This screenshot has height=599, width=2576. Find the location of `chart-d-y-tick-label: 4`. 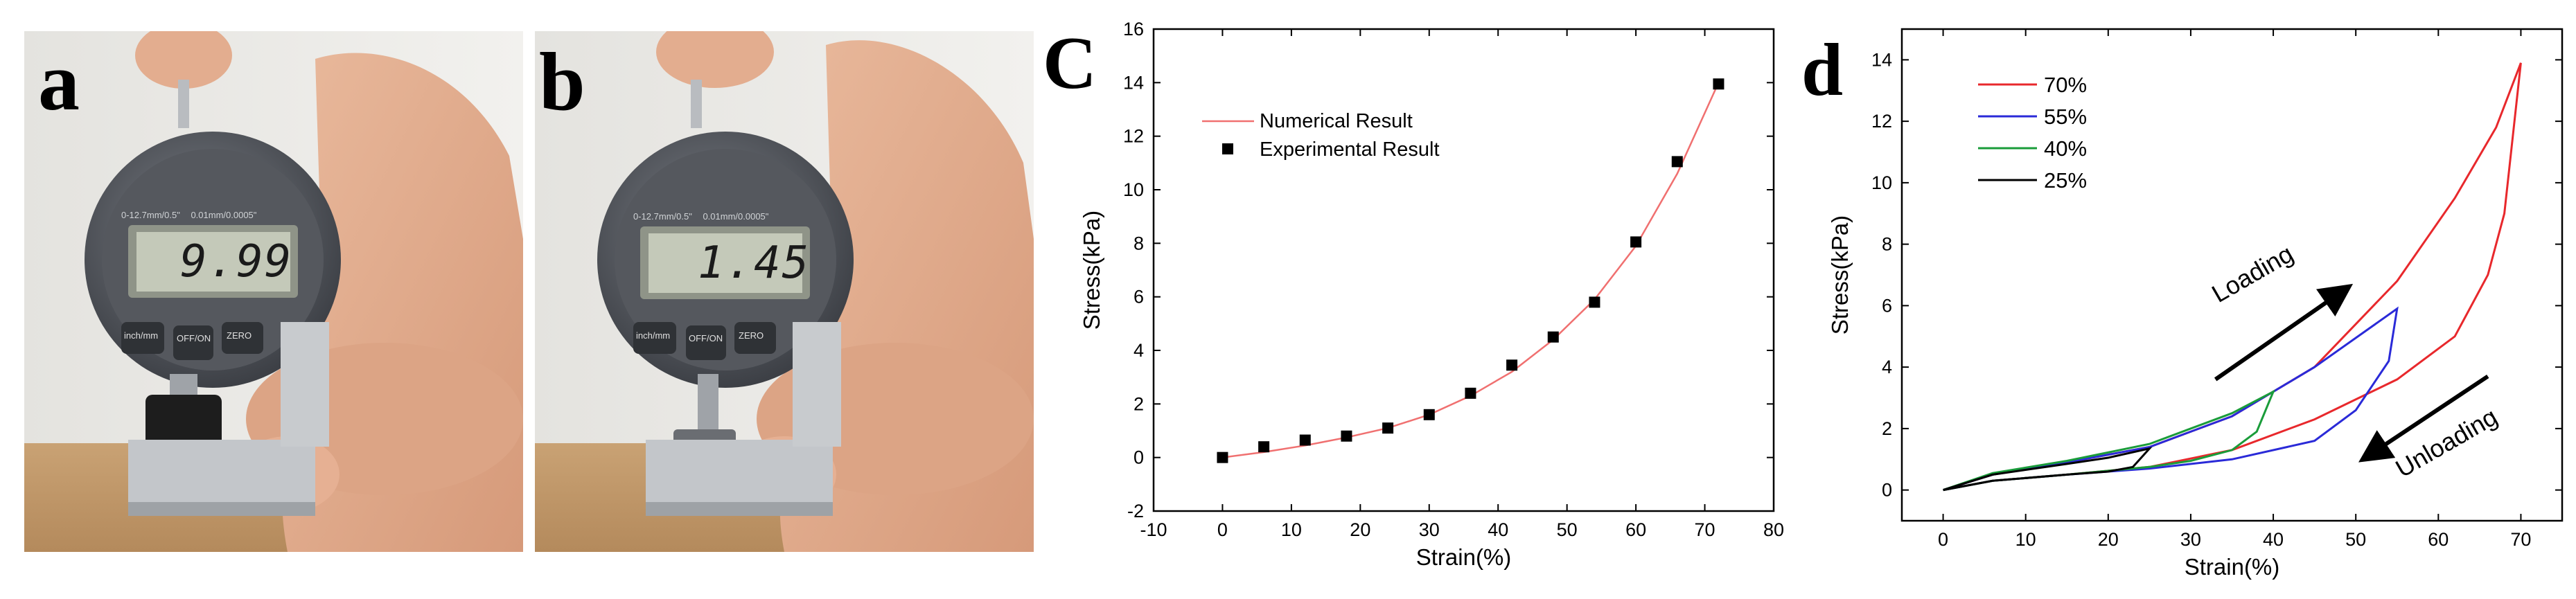

chart-d-y-tick-label: 4 is located at coordinates (1887, 367).